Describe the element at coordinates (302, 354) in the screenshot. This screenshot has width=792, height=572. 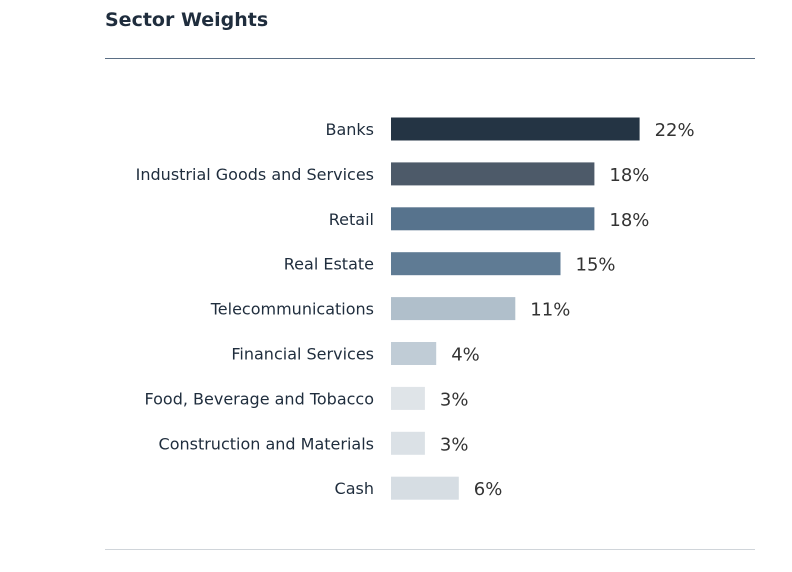
I see `category-label: Financial Services` at that location.